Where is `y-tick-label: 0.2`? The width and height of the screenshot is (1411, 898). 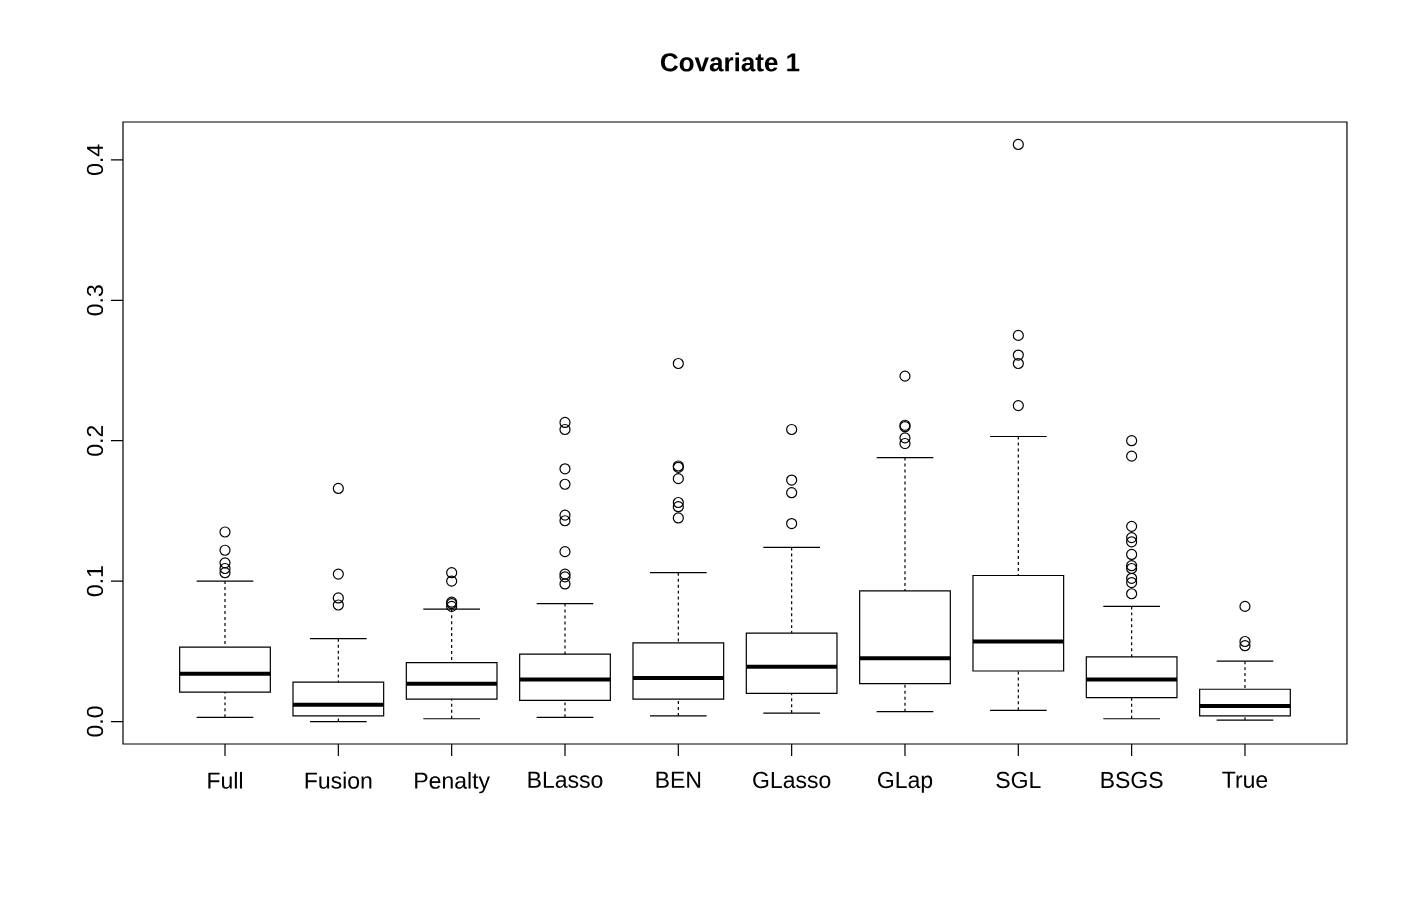
y-tick-label: 0.2 is located at coordinates (95, 440).